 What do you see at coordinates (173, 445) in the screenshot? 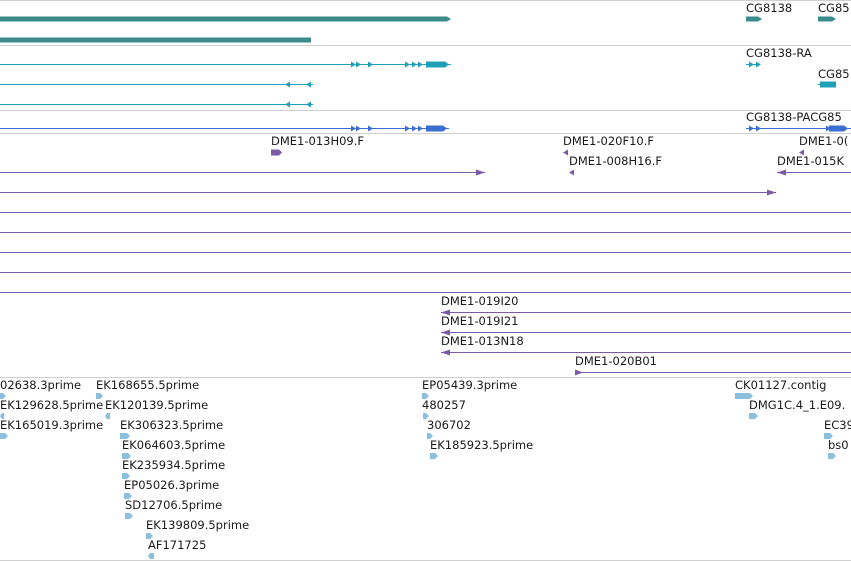
I see `est-label: EK064603.5prime` at bounding box center [173, 445].